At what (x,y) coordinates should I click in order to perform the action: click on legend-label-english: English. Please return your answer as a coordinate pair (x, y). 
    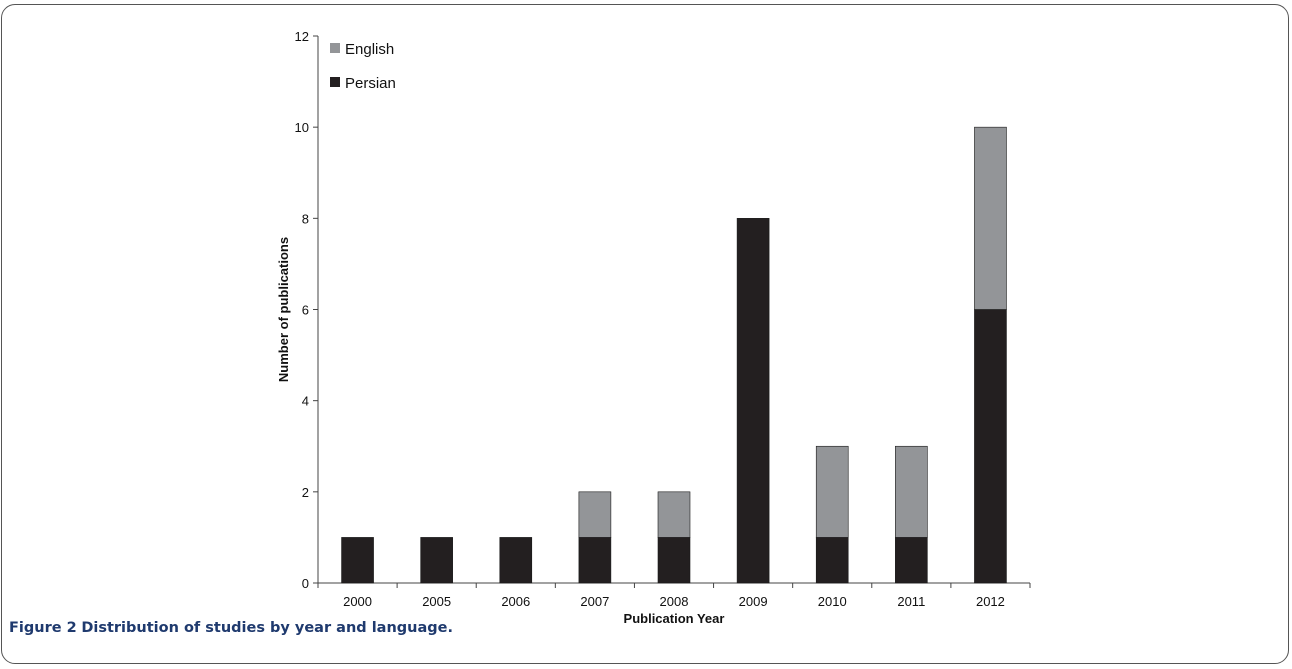
    Looking at the image, I should click on (369, 49).